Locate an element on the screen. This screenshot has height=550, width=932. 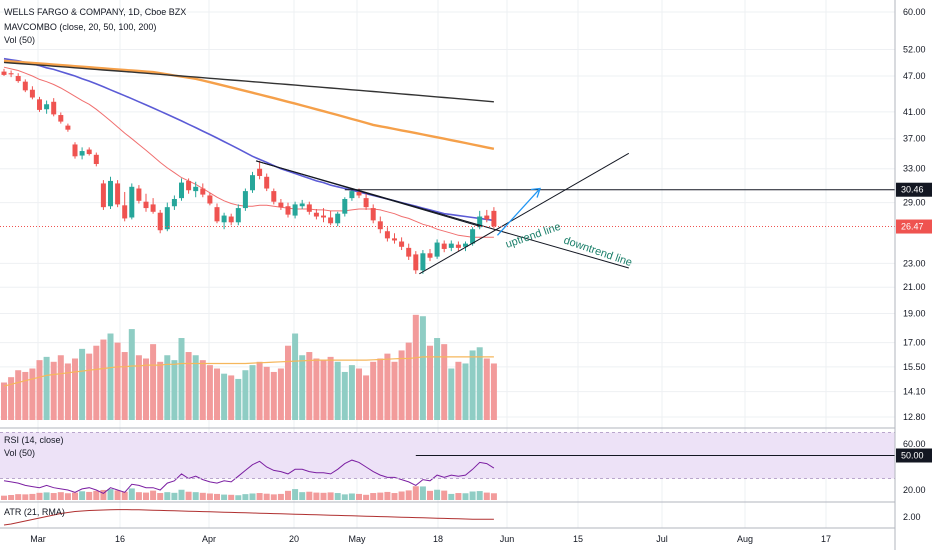
mavcombo-legend: MAVCOMBO (close, 20, 50, 100, 200) is located at coordinates (80, 27).